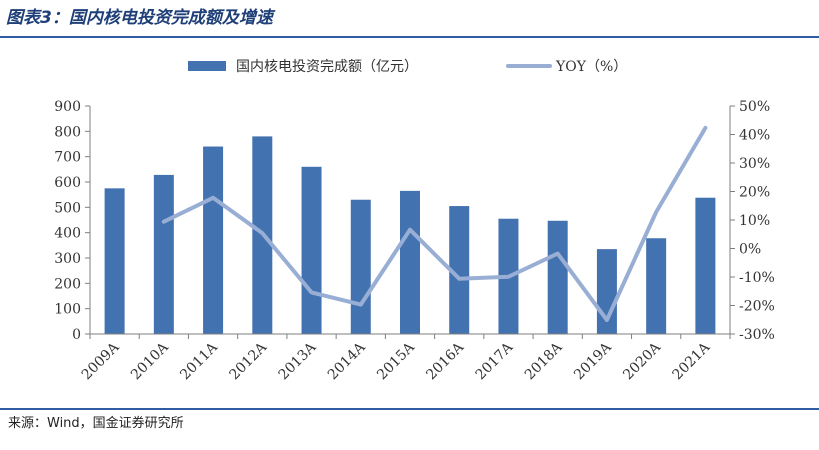  What do you see at coordinates (67, 284) in the screenshot?
I see `left-tick-label: 200` at bounding box center [67, 284].